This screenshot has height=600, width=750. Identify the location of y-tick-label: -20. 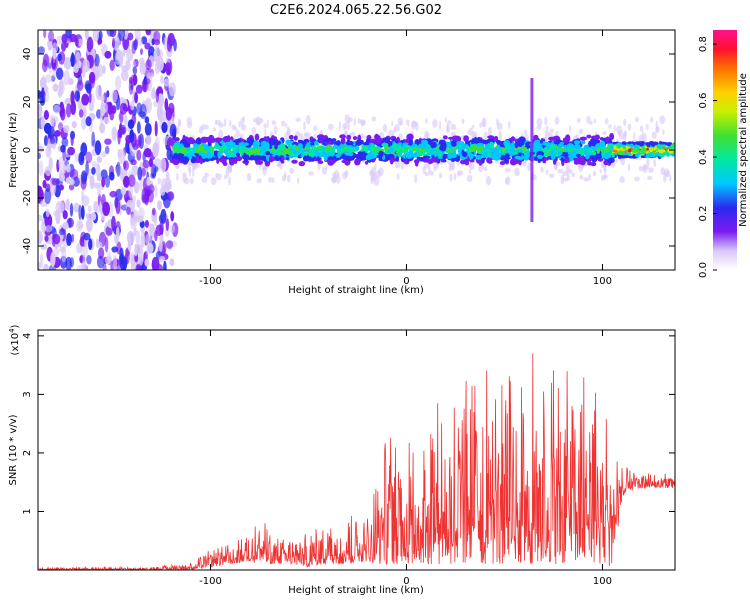
(27, 198).